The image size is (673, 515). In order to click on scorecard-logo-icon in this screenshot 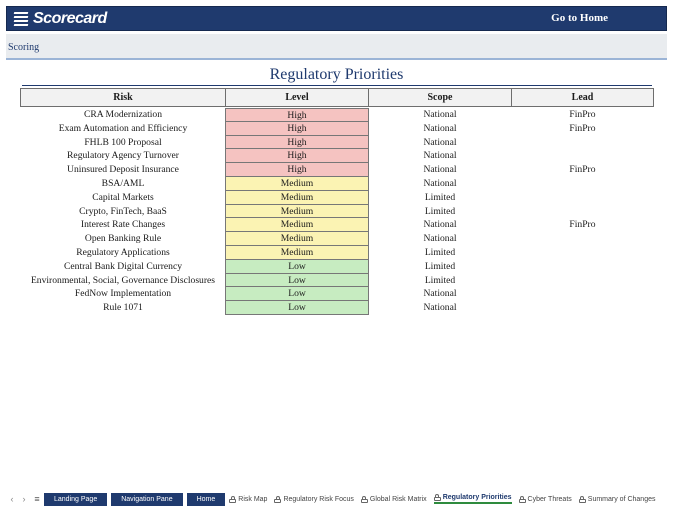, I will do `click(21, 19)`.